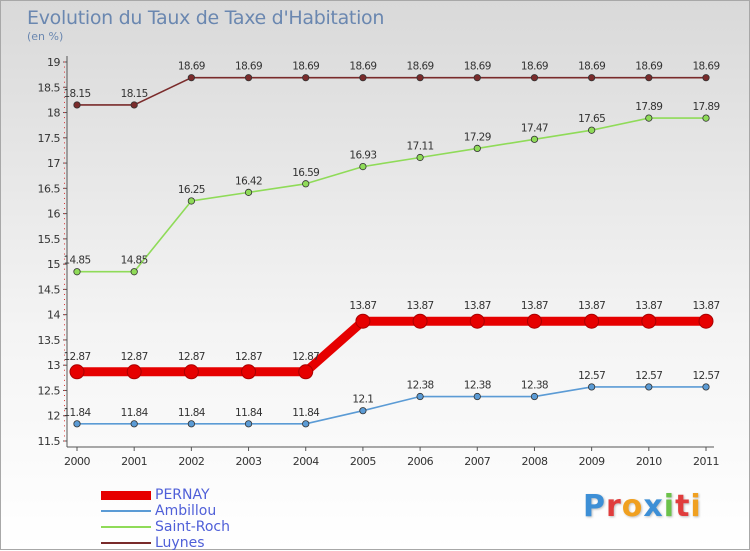 The image size is (750, 551). What do you see at coordinates (362, 400) in the screenshot?
I see `data-label: 12.1` at bounding box center [362, 400].